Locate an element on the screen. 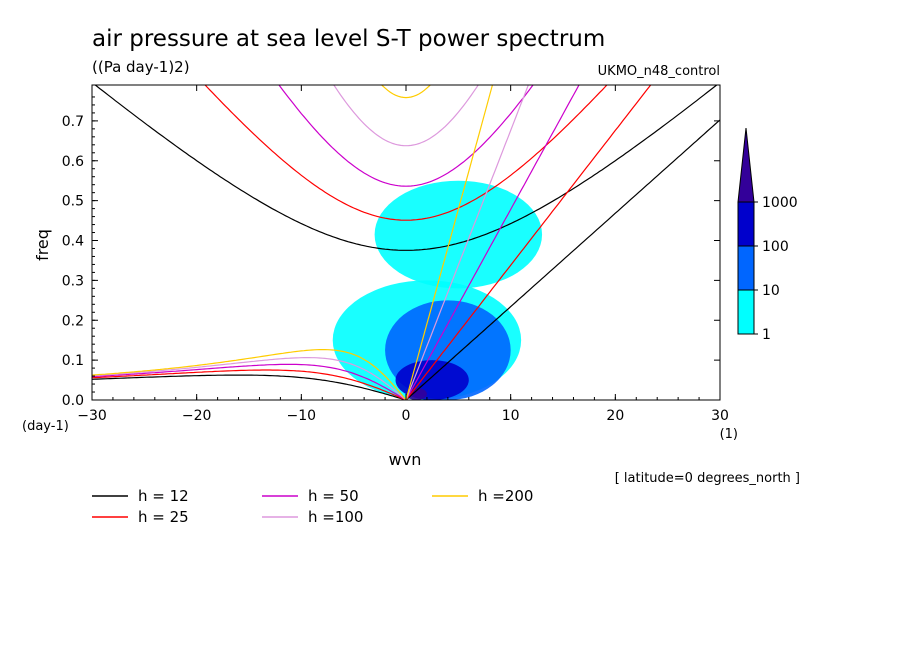  legend-label: h =100 is located at coordinates (335, 517).